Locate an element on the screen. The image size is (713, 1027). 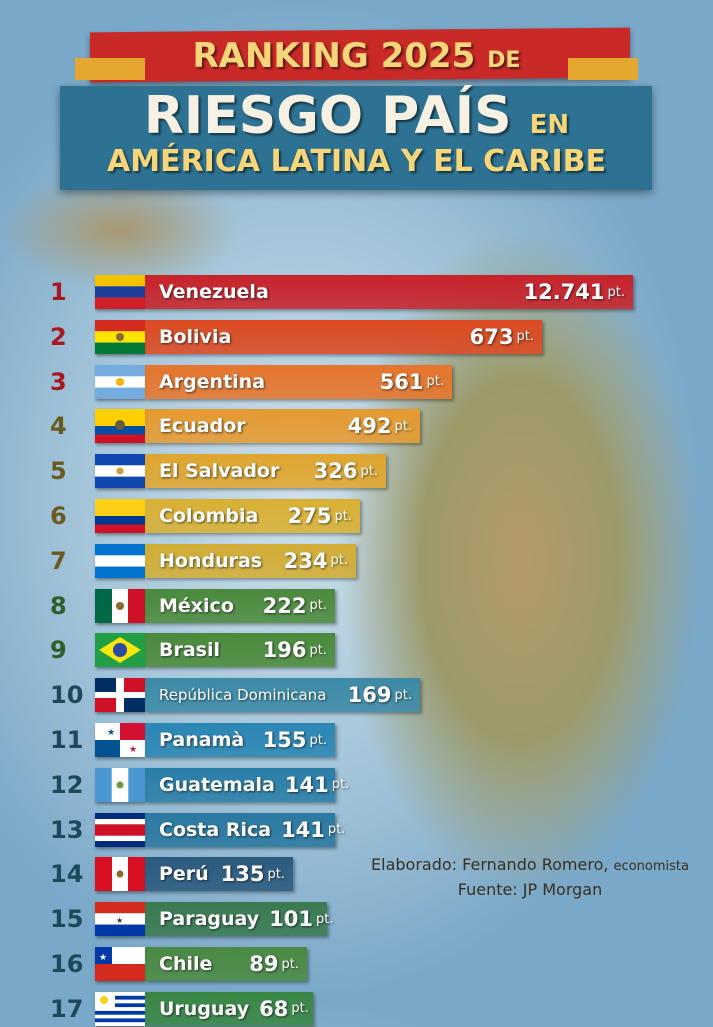
bar: Brasil 196 pt. is located at coordinates (240, 650).